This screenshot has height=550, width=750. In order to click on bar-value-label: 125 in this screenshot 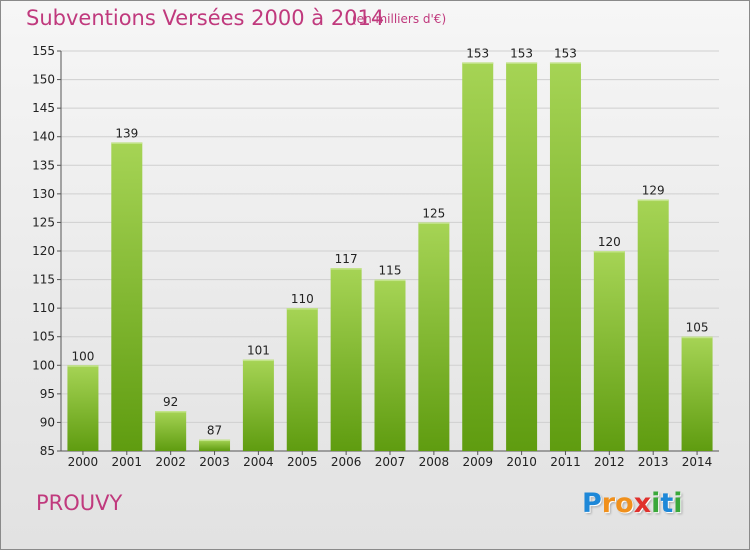, I will do `click(433, 213)`.